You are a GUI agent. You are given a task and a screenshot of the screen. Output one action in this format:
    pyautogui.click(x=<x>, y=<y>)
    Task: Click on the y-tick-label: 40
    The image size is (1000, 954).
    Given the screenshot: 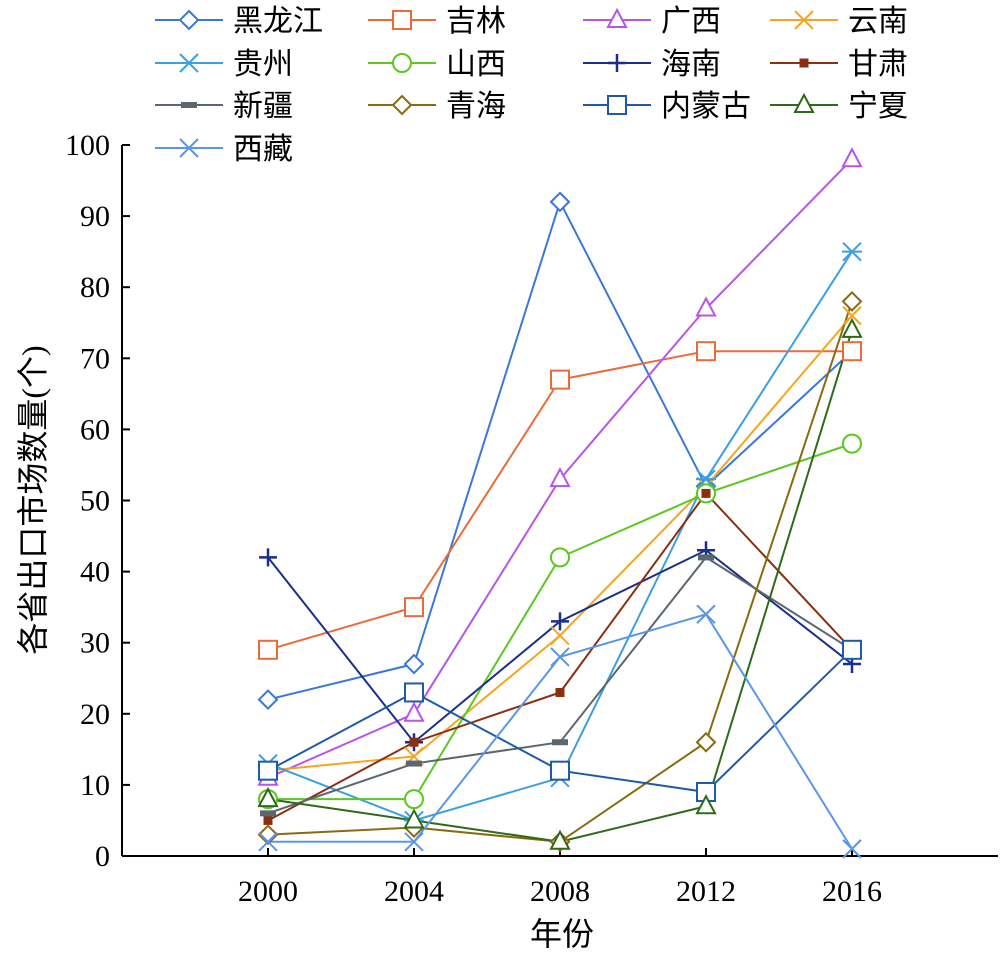 What is the action you would take?
    pyautogui.click(x=95, y=572)
    